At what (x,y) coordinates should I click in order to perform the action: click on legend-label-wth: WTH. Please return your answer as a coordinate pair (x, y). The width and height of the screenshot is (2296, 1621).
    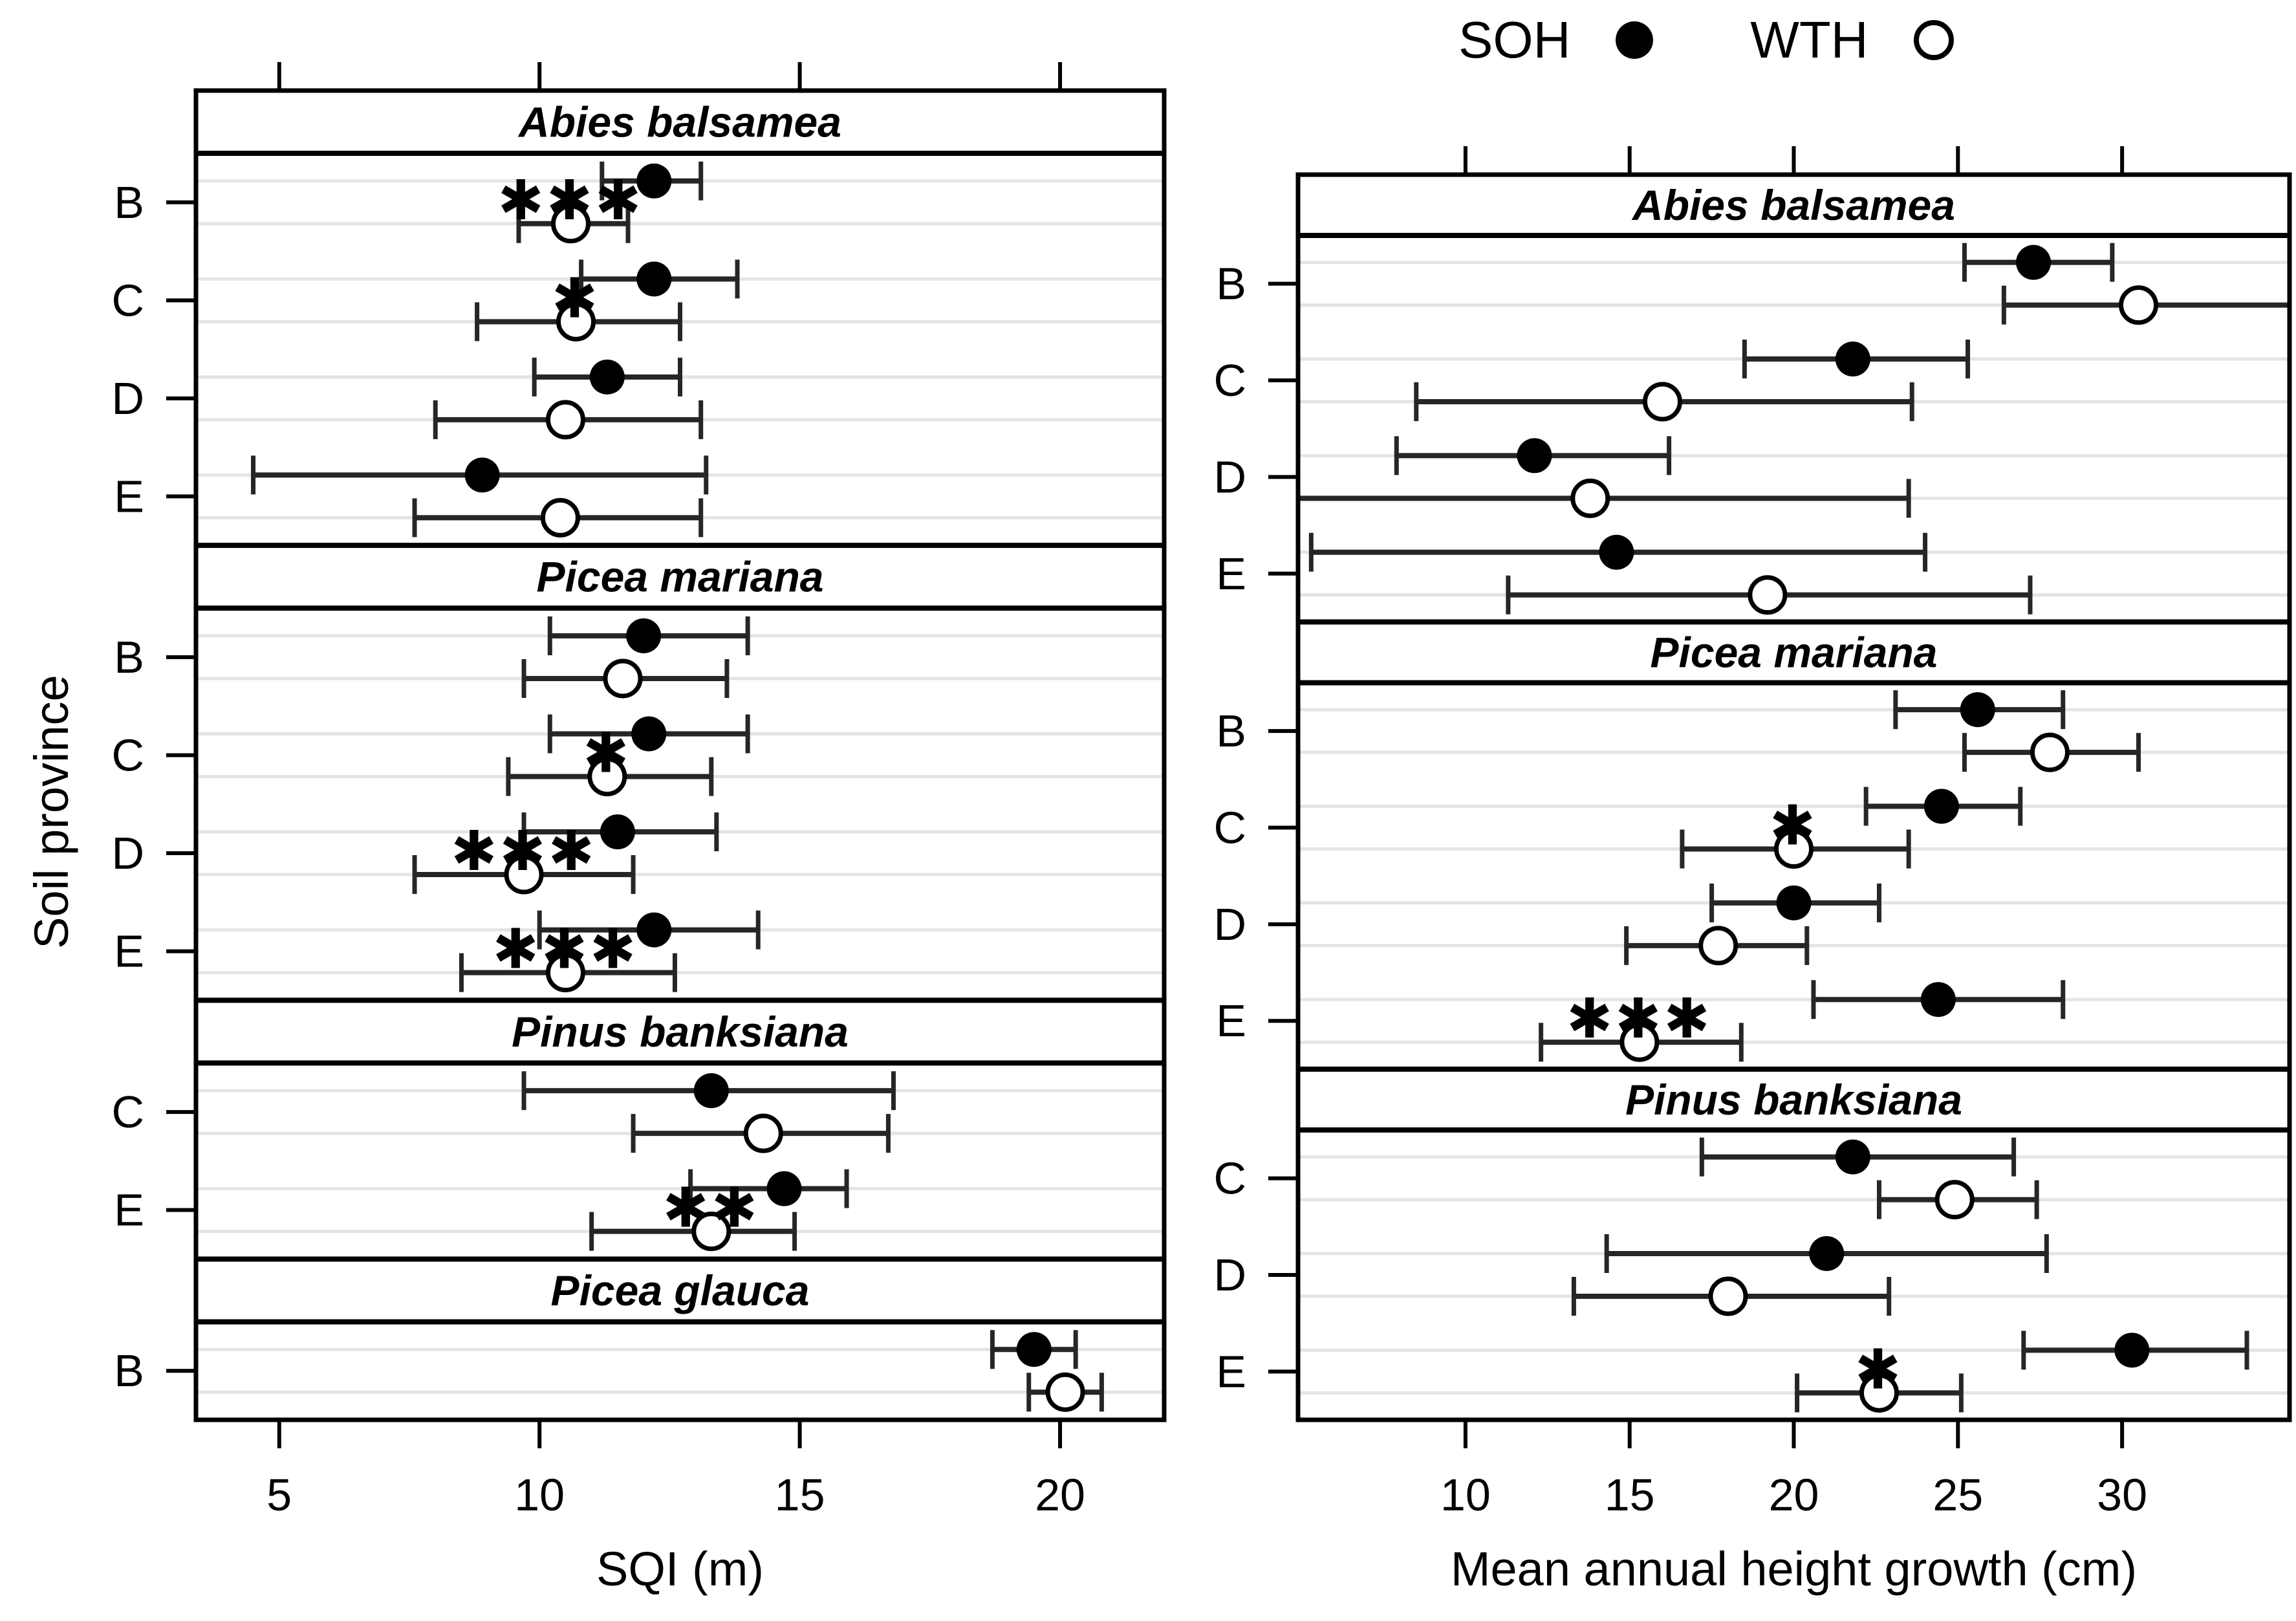
    Looking at the image, I should click on (1809, 40).